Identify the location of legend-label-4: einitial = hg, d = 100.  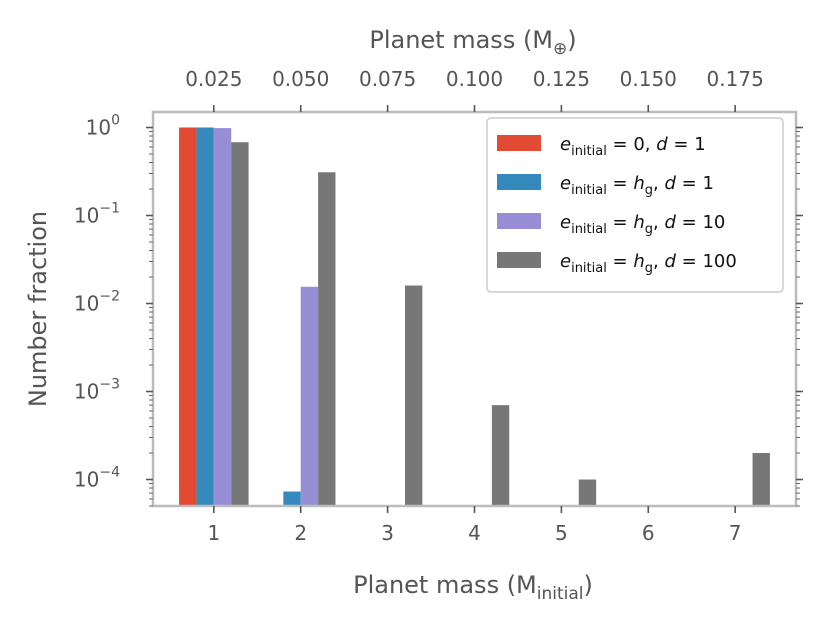
(648, 263).